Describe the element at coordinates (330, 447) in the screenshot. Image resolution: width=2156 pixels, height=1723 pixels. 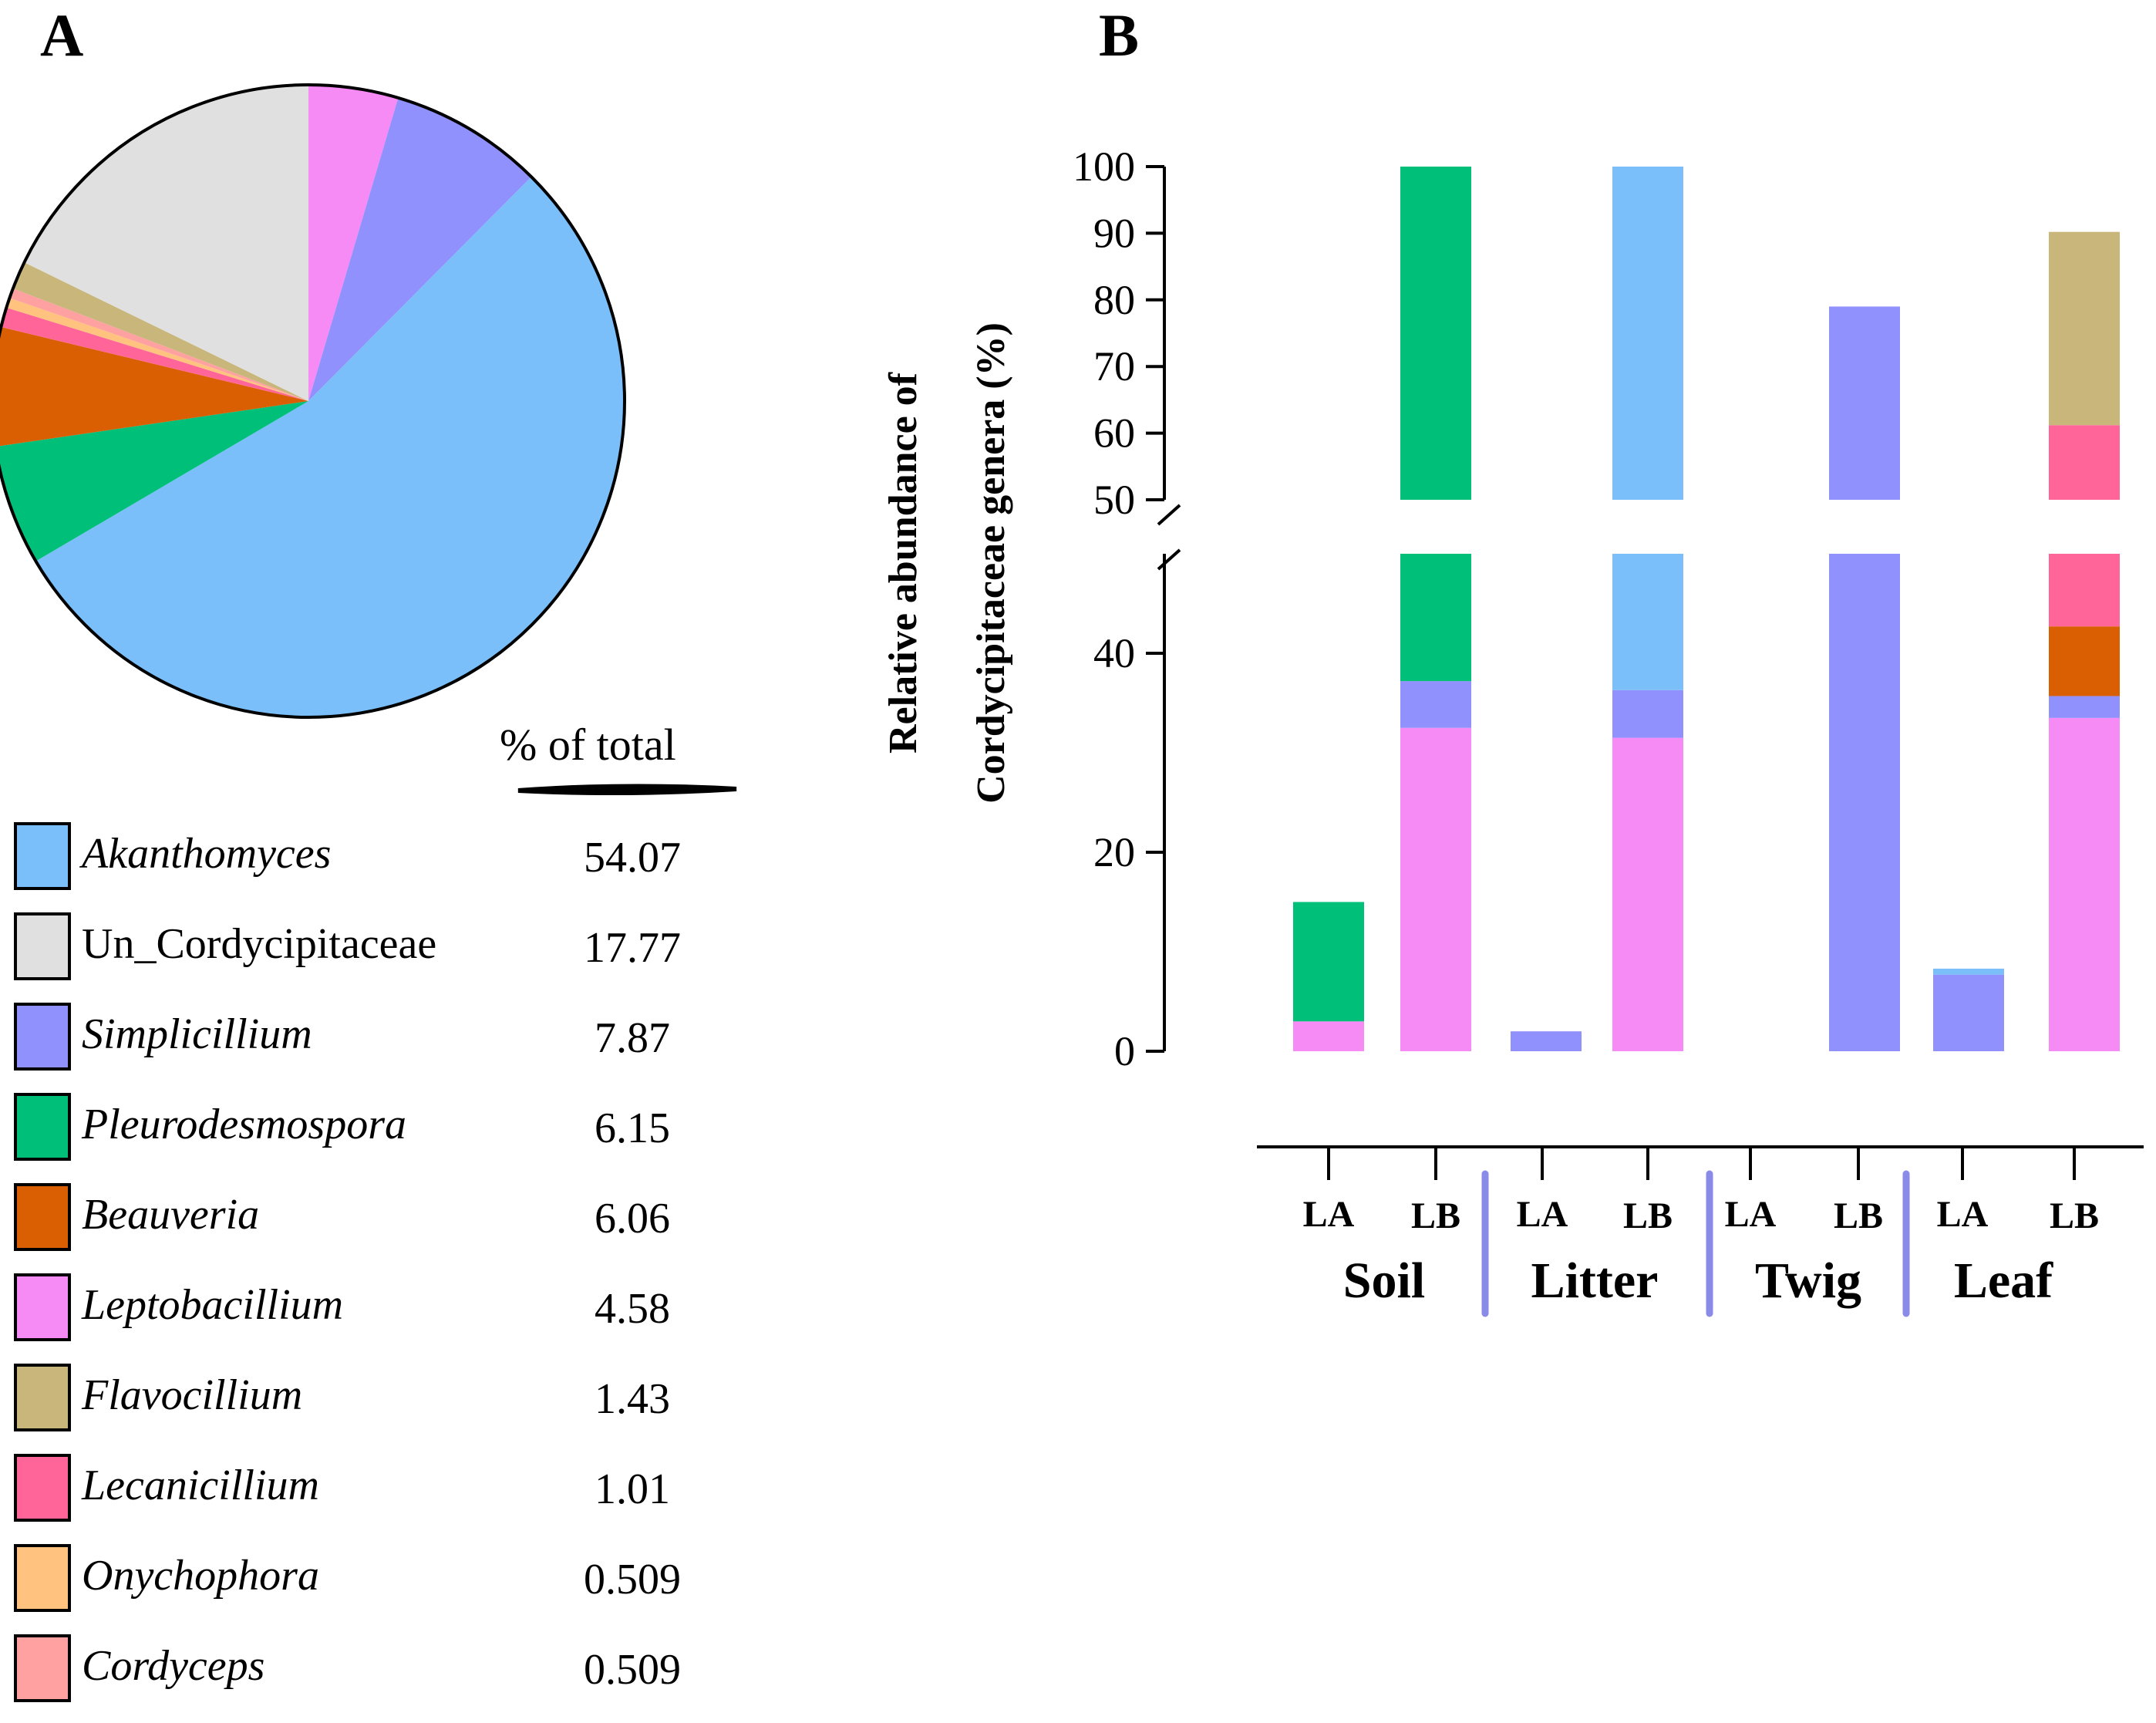
I see `pie-slice-akanthomyces` at that location.